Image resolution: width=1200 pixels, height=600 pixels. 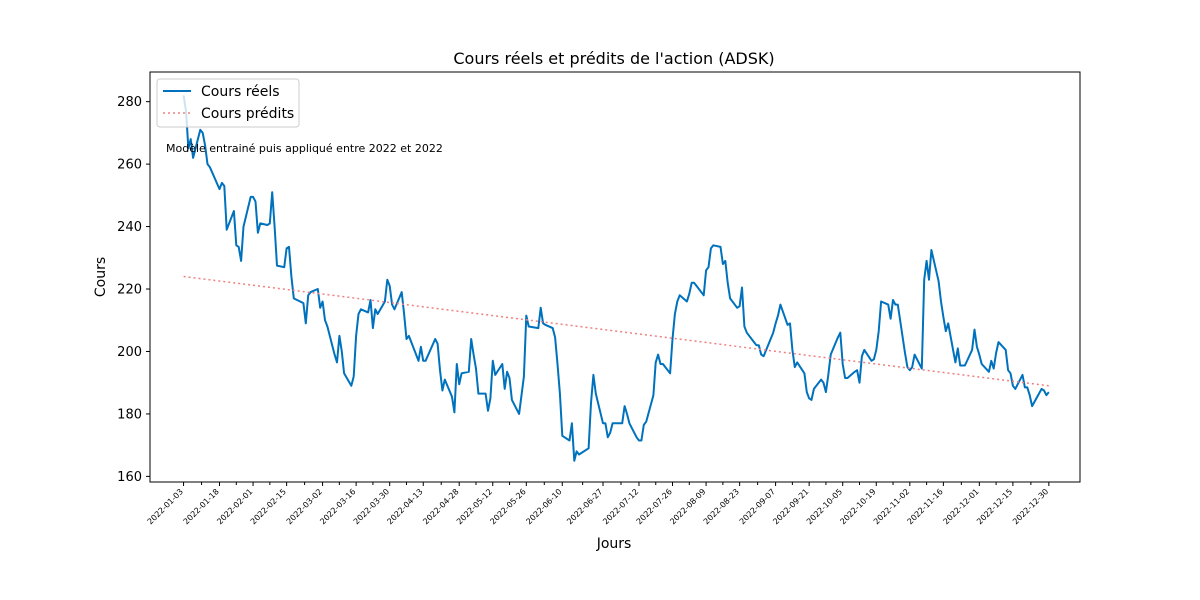 What do you see at coordinates (129, 102) in the screenshot?
I see `y-tick-label: 280` at bounding box center [129, 102].